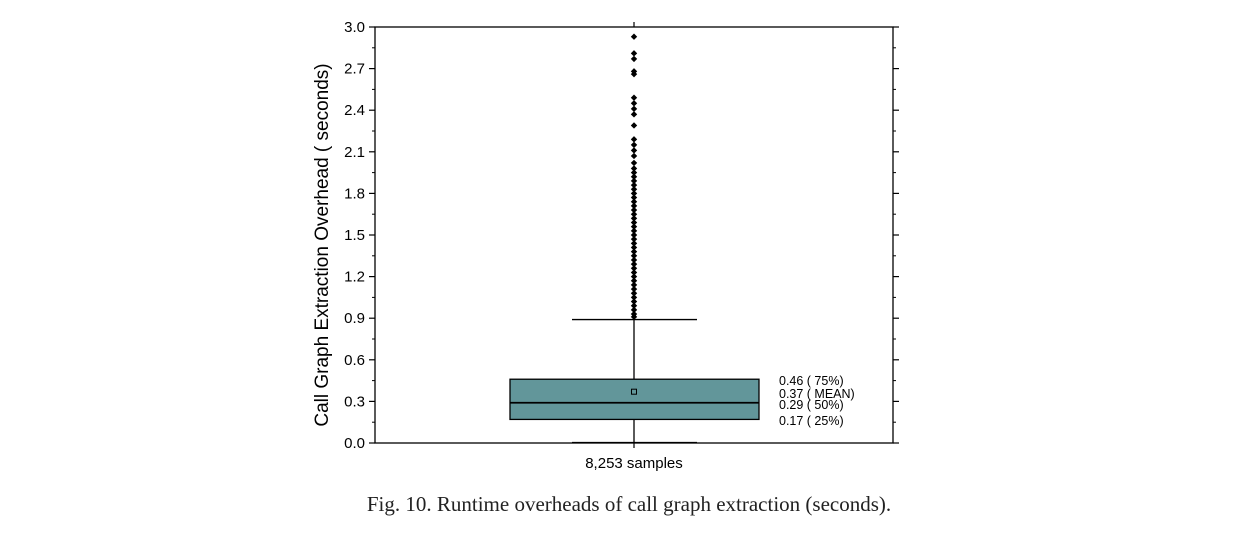  Describe the element at coordinates (811, 421) in the screenshot. I see `annotation-label: 0.17 ( 25%)` at that location.